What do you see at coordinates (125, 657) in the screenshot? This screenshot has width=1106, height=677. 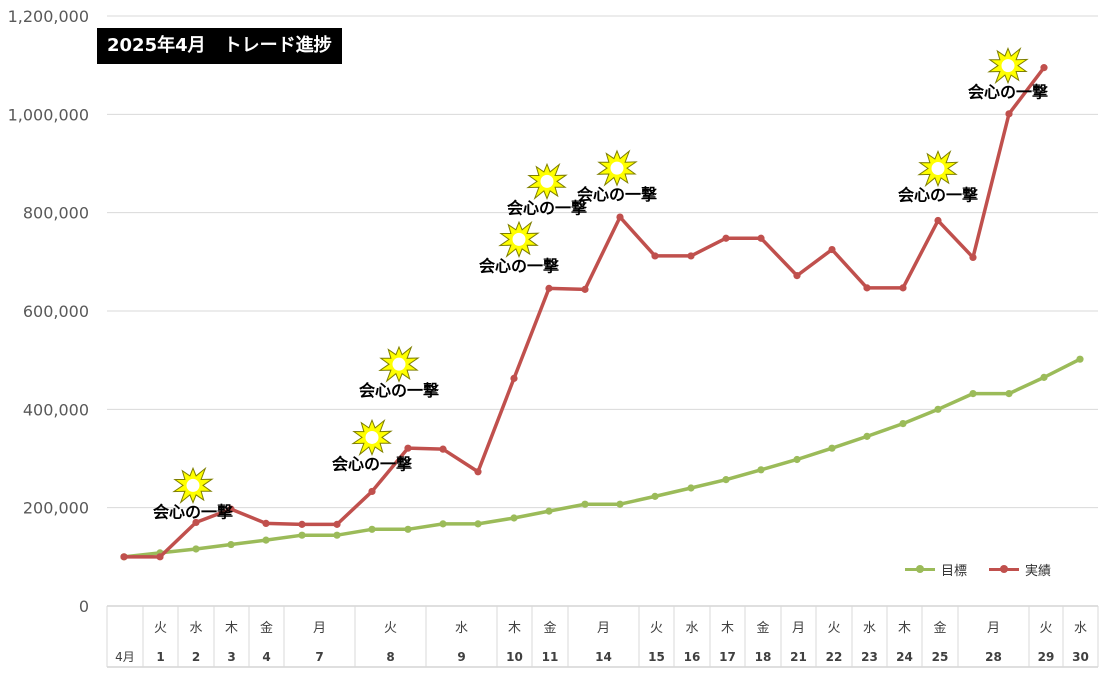 I see `x-day-label: 4月` at bounding box center [125, 657].